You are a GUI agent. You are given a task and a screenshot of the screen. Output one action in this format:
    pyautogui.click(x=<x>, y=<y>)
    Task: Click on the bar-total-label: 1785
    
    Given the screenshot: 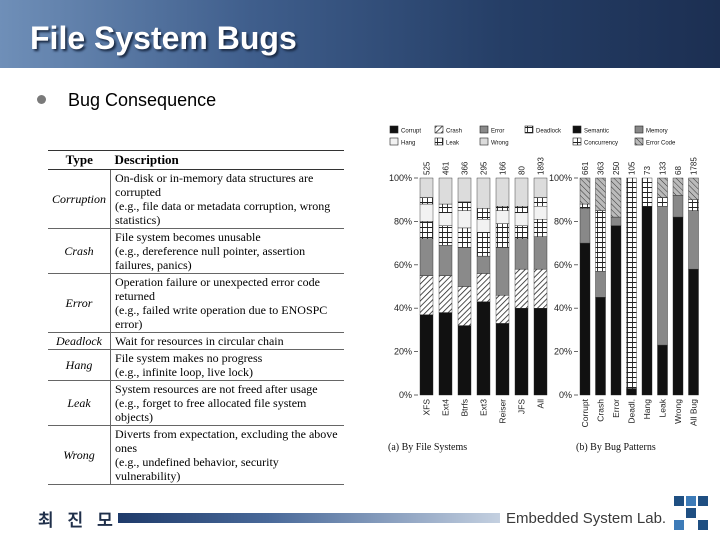 What is the action you would take?
    pyautogui.click(x=694, y=166)
    